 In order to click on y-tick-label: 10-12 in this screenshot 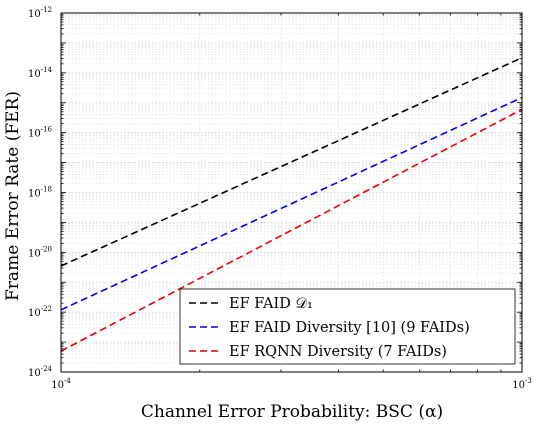, I will do `click(40, 13)`.